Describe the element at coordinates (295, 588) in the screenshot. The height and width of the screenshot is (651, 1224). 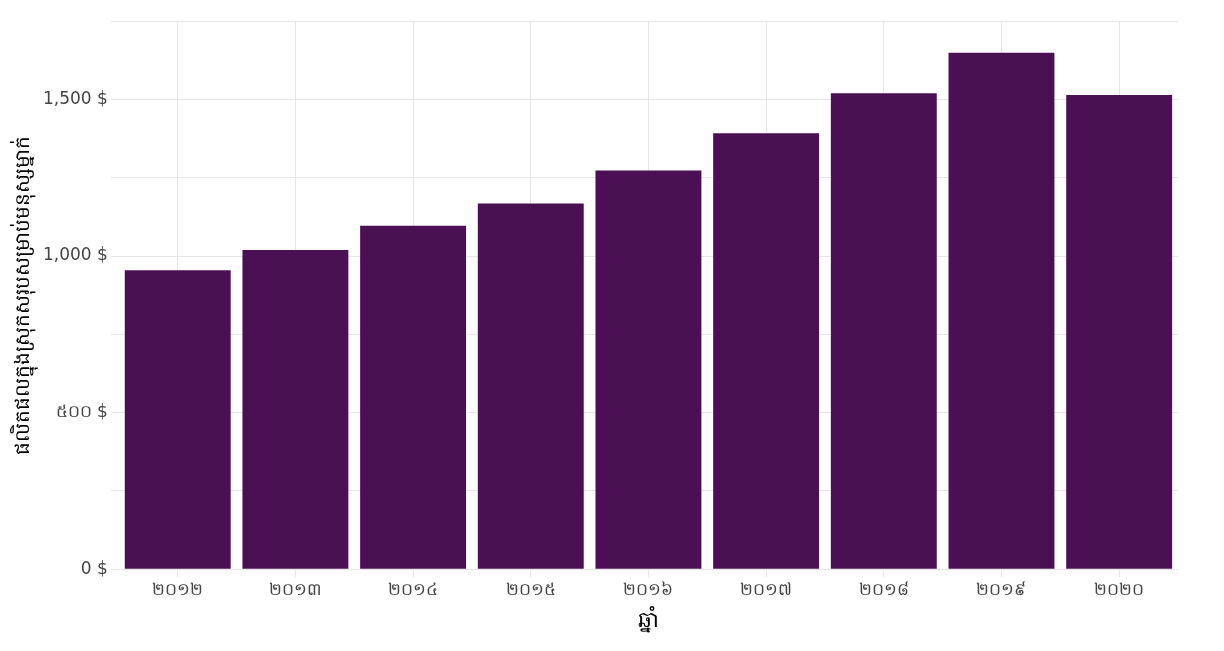
I see `x-tick-label: ២០១៣` at that location.